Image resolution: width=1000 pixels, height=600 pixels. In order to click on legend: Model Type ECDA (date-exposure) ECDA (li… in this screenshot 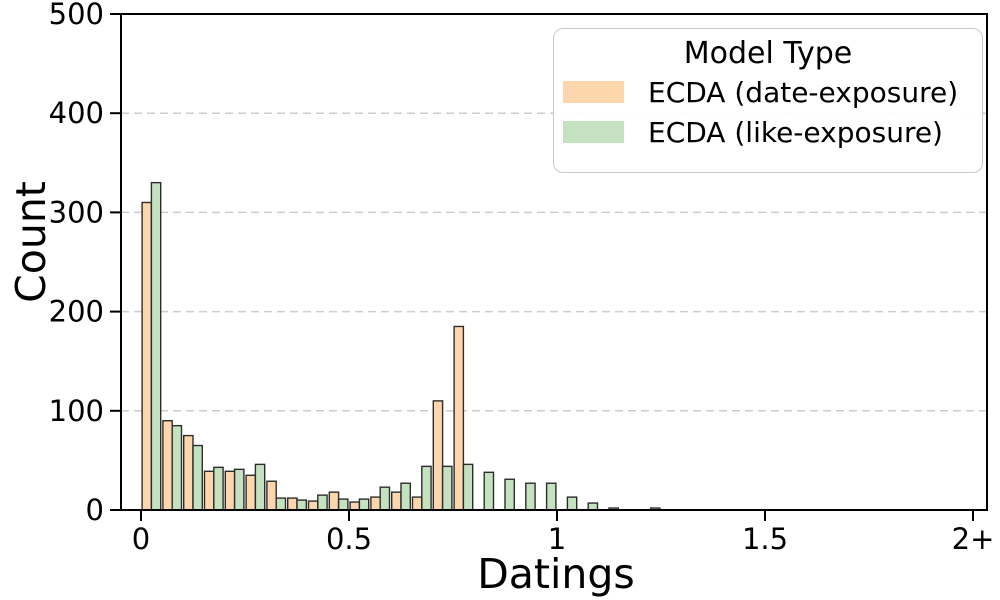, I will do `click(768, 100)`.